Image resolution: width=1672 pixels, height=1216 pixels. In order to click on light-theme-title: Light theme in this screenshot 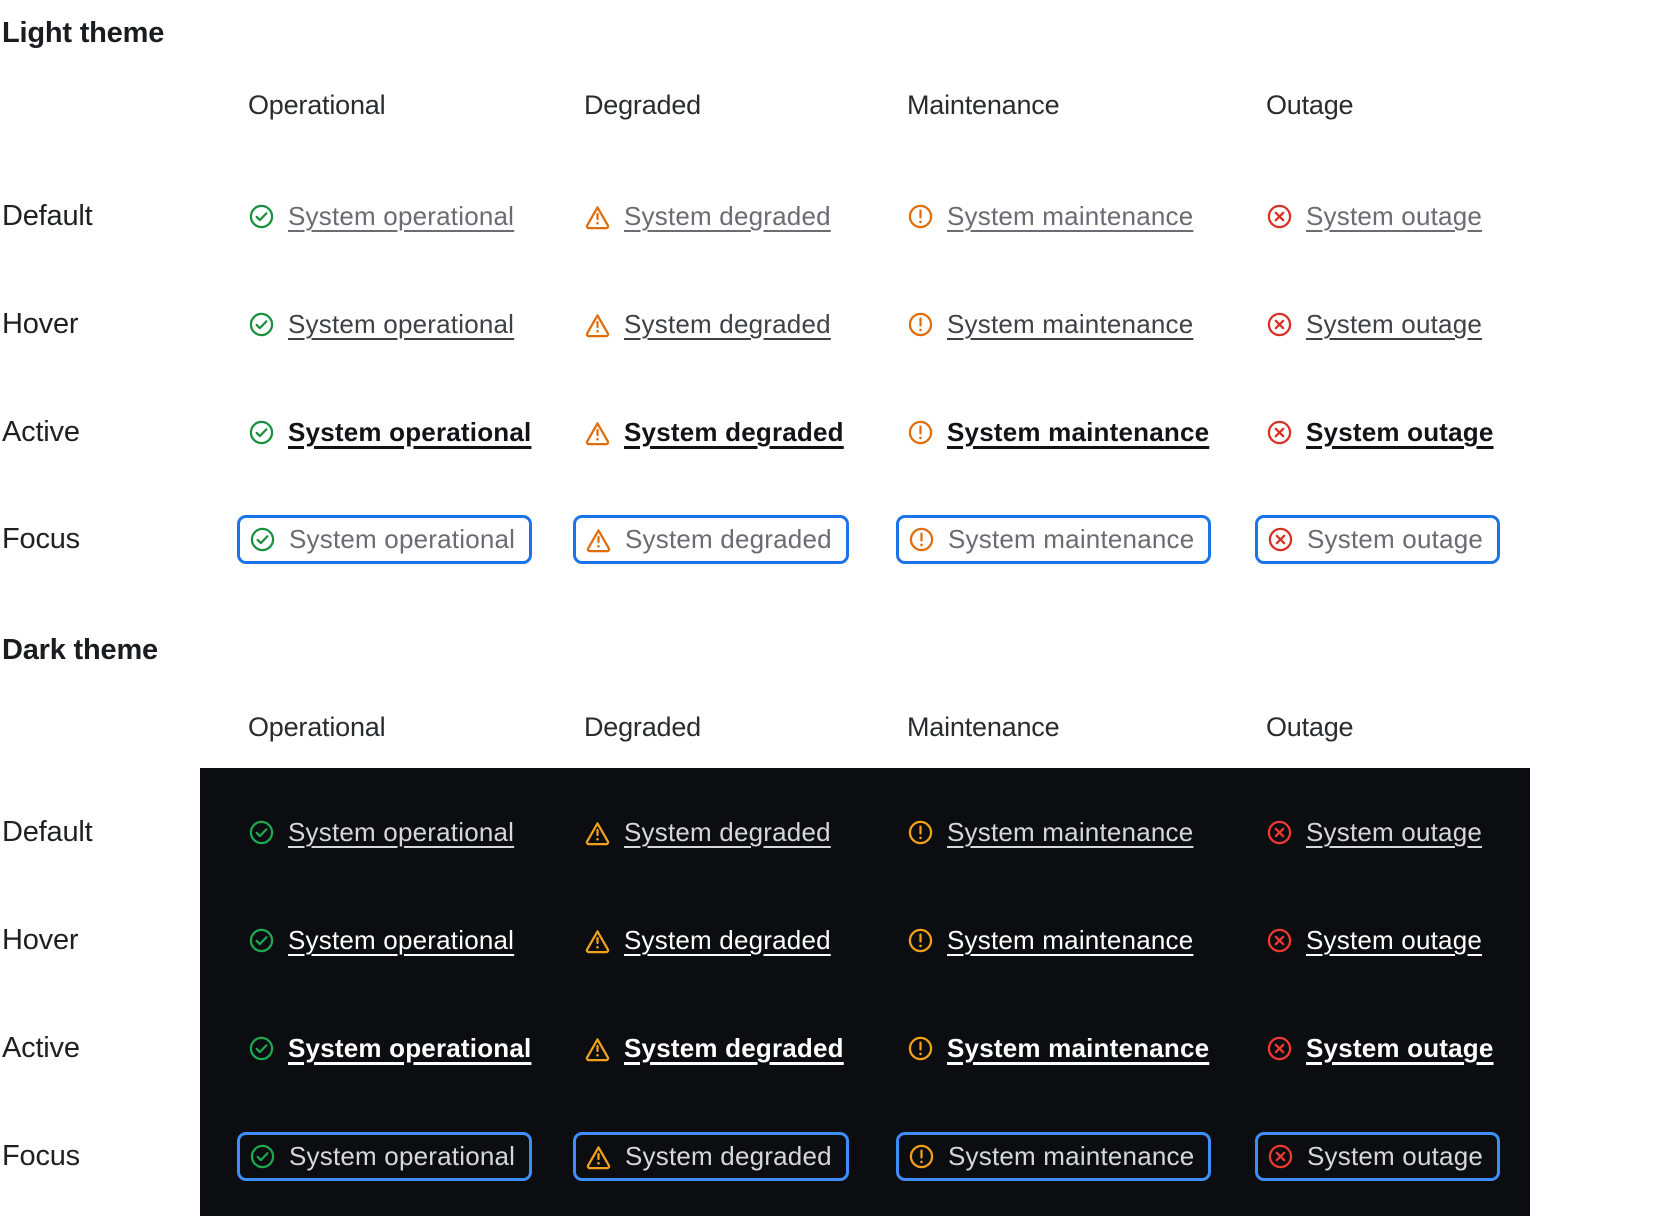, I will do `click(83, 33)`.